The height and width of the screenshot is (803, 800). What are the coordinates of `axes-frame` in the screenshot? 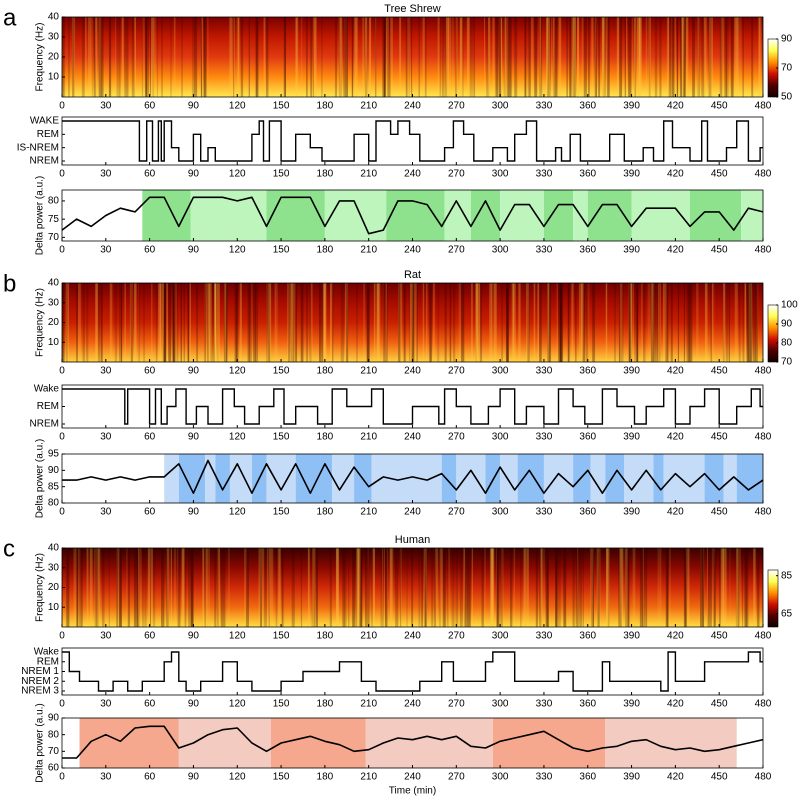 It's located at (412, 671).